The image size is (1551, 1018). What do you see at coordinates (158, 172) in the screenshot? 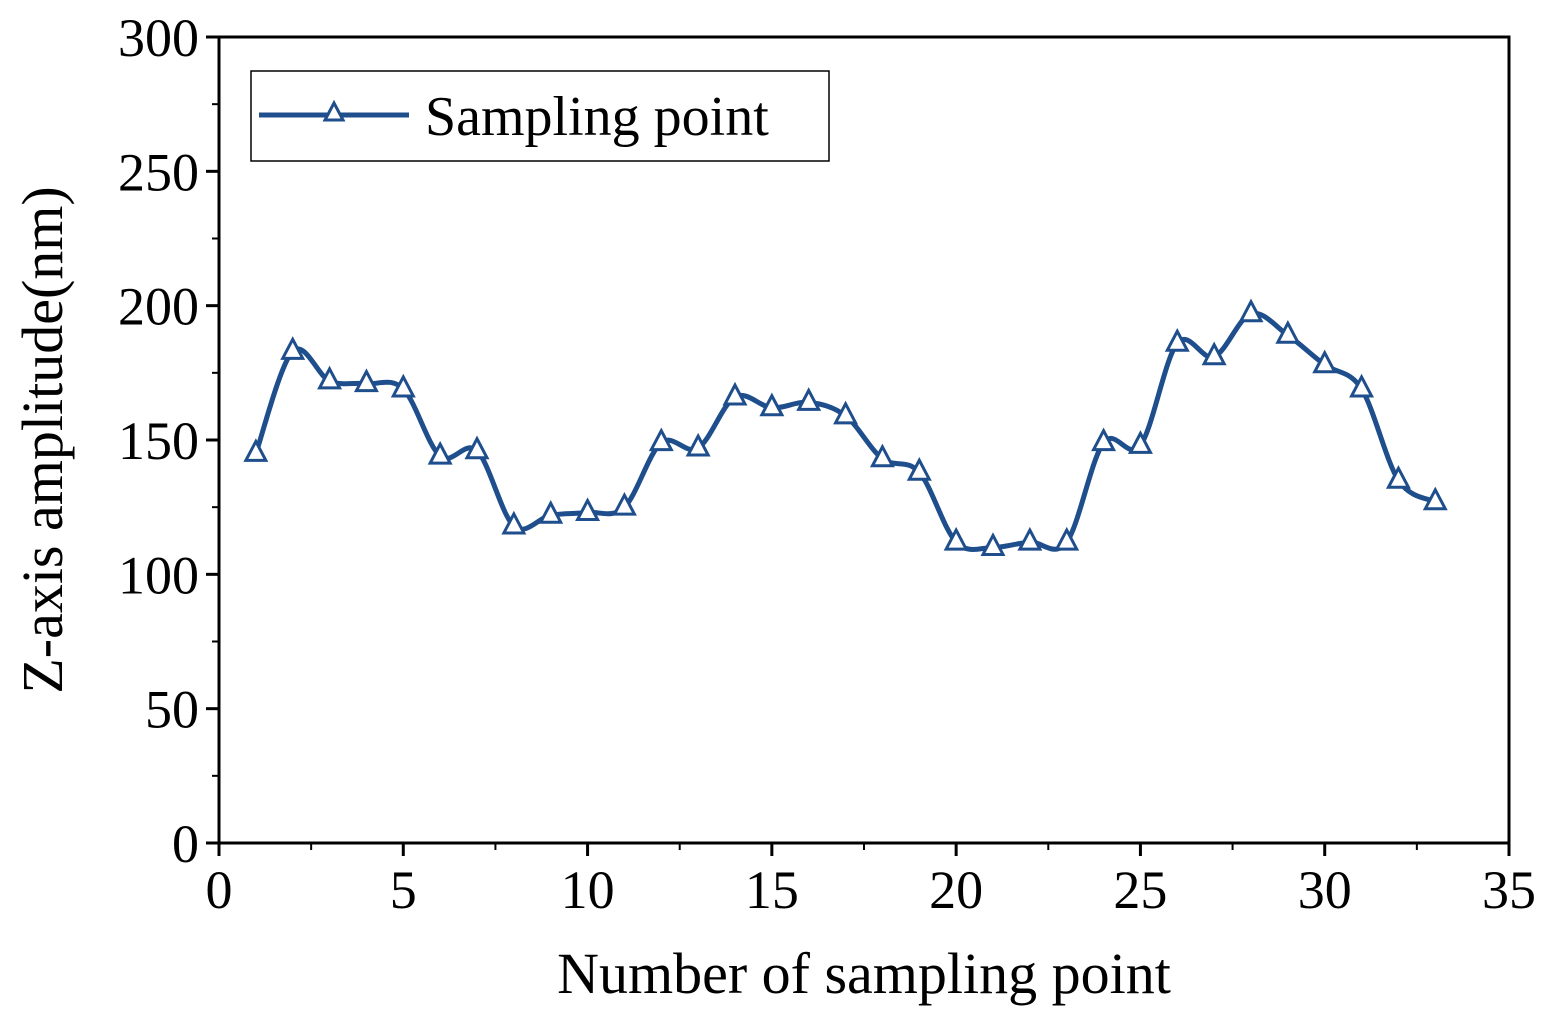
I see `y-tick-label: 250` at bounding box center [158, 172].